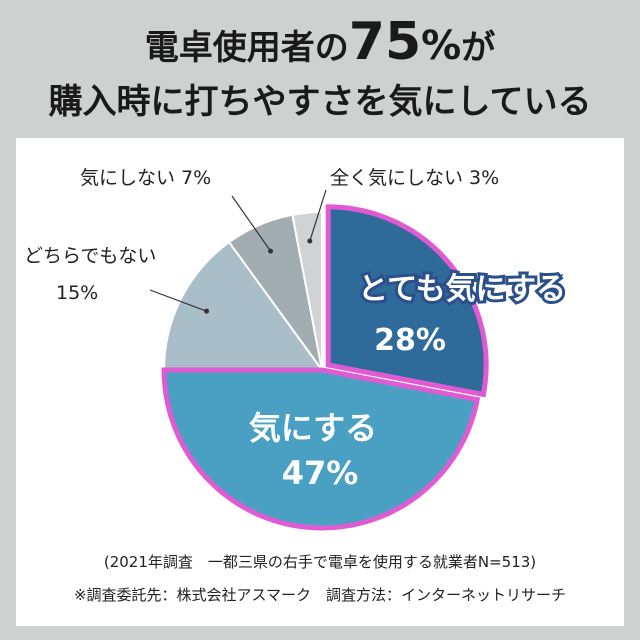  What do you see at coordinates (478, 48) in the screenshot?
I see `title-suffix: が` at bounding box center [478, 48].